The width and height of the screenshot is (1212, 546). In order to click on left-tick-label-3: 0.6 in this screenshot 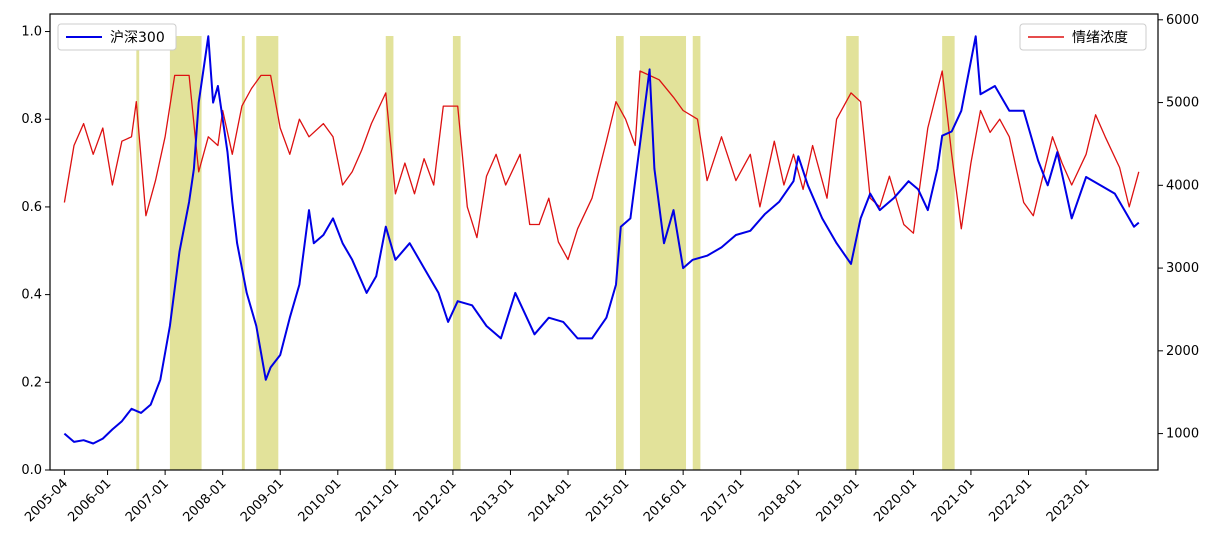, I will do `click(31, 207)`.